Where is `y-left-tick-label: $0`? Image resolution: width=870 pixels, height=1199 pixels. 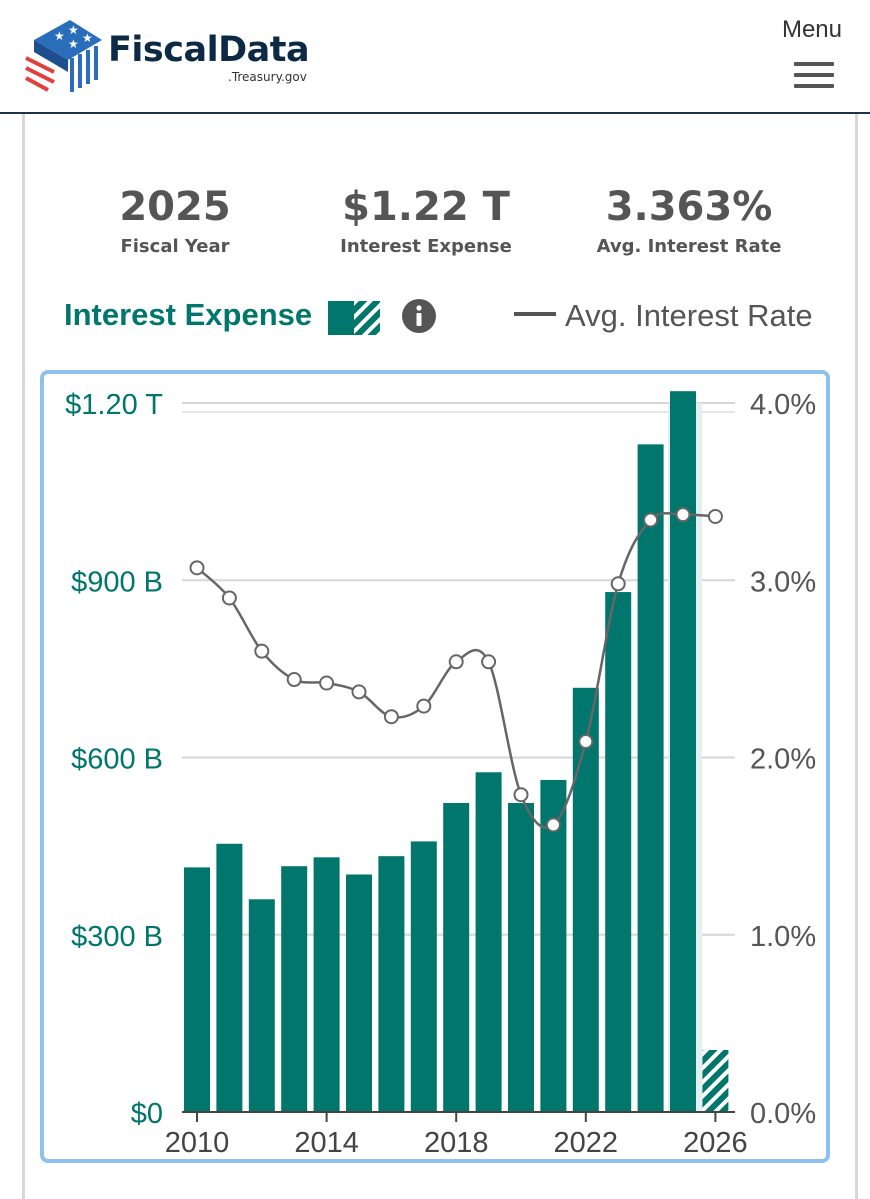
y-left-tick-label: $0 is located at coordinates (147, 1114).